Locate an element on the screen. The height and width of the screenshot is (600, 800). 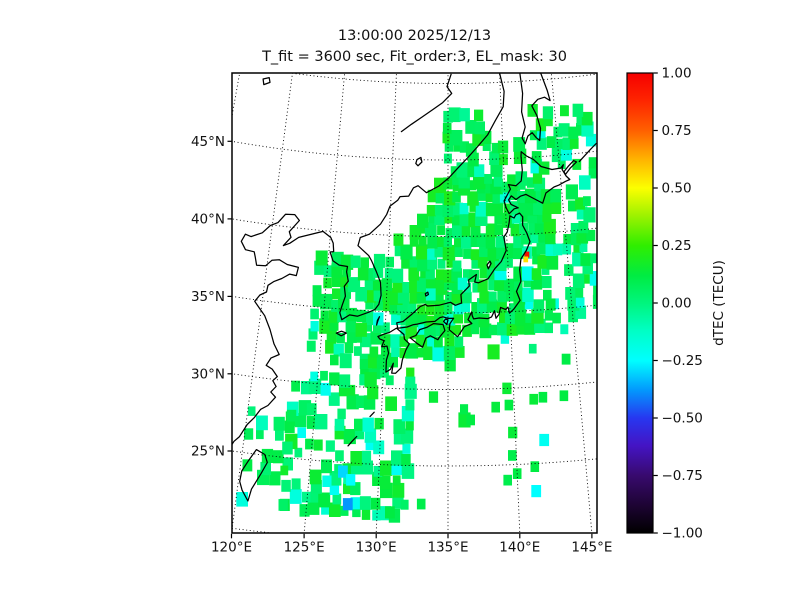
colorbar-tick-label: −0.25 is located at coordinates (682, 361).